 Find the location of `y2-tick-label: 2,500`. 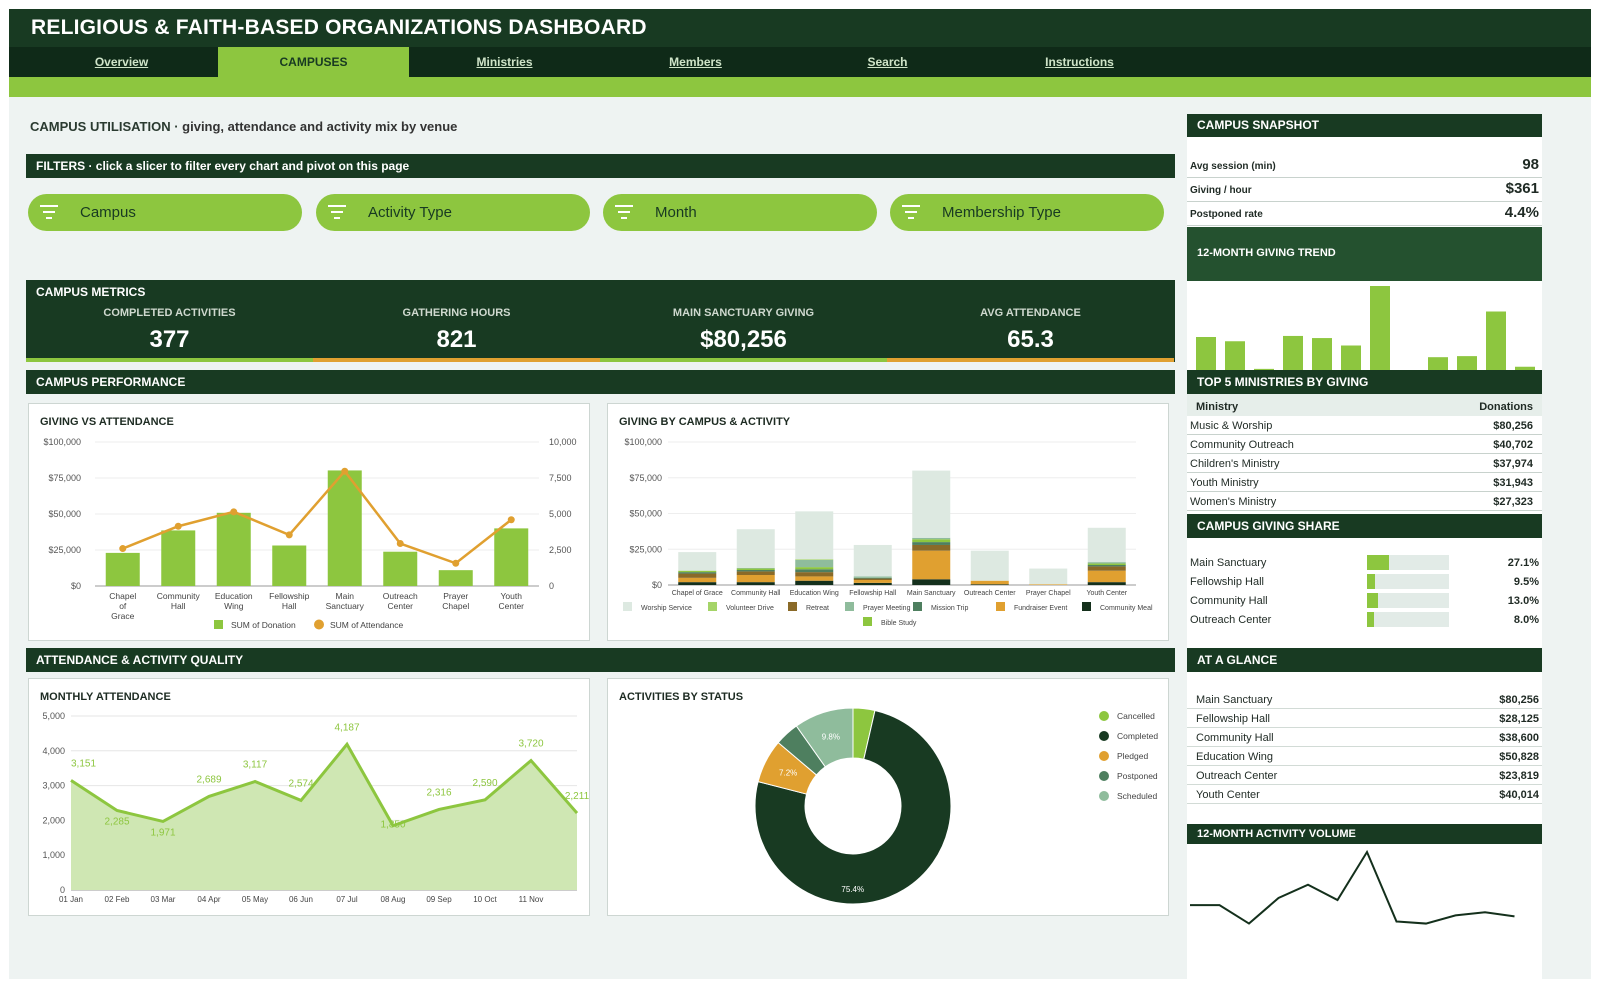

y2-tick-label: 2,500 is located at coordinates (560, 550).